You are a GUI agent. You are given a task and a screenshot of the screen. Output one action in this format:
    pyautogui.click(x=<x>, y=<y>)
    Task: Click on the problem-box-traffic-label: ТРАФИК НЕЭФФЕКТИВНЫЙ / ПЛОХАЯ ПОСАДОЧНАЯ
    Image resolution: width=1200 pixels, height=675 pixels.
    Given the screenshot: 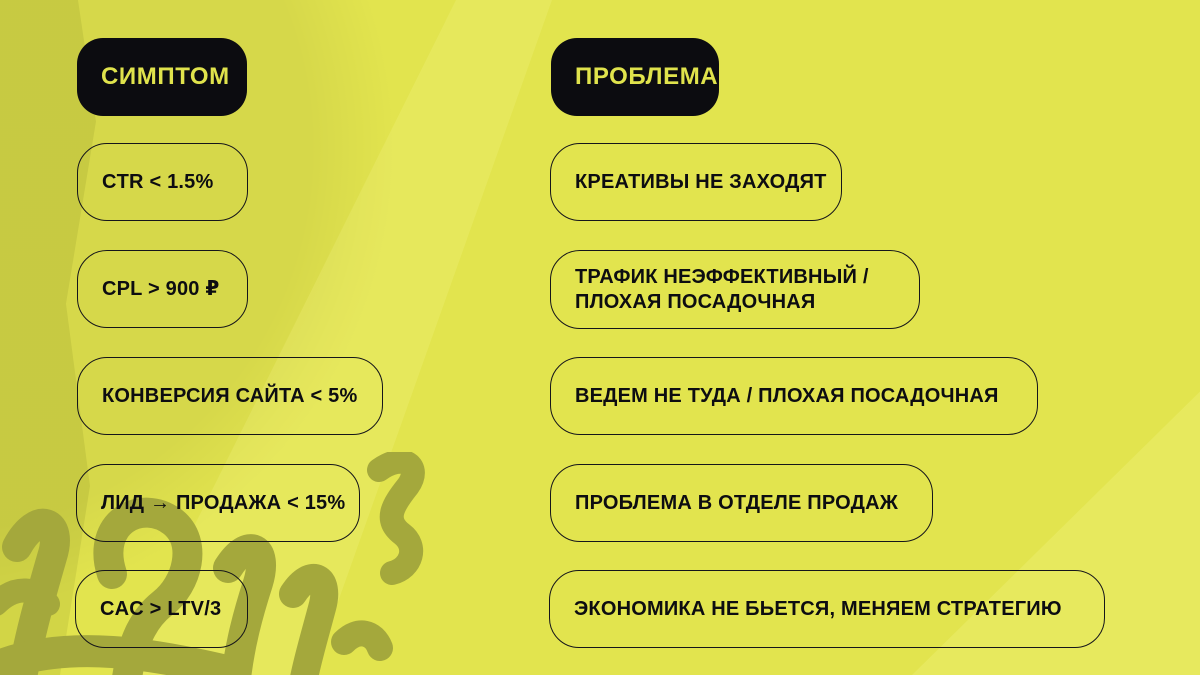 What is the action you would take?
    pyautogui.click(x=722, y=289)
    